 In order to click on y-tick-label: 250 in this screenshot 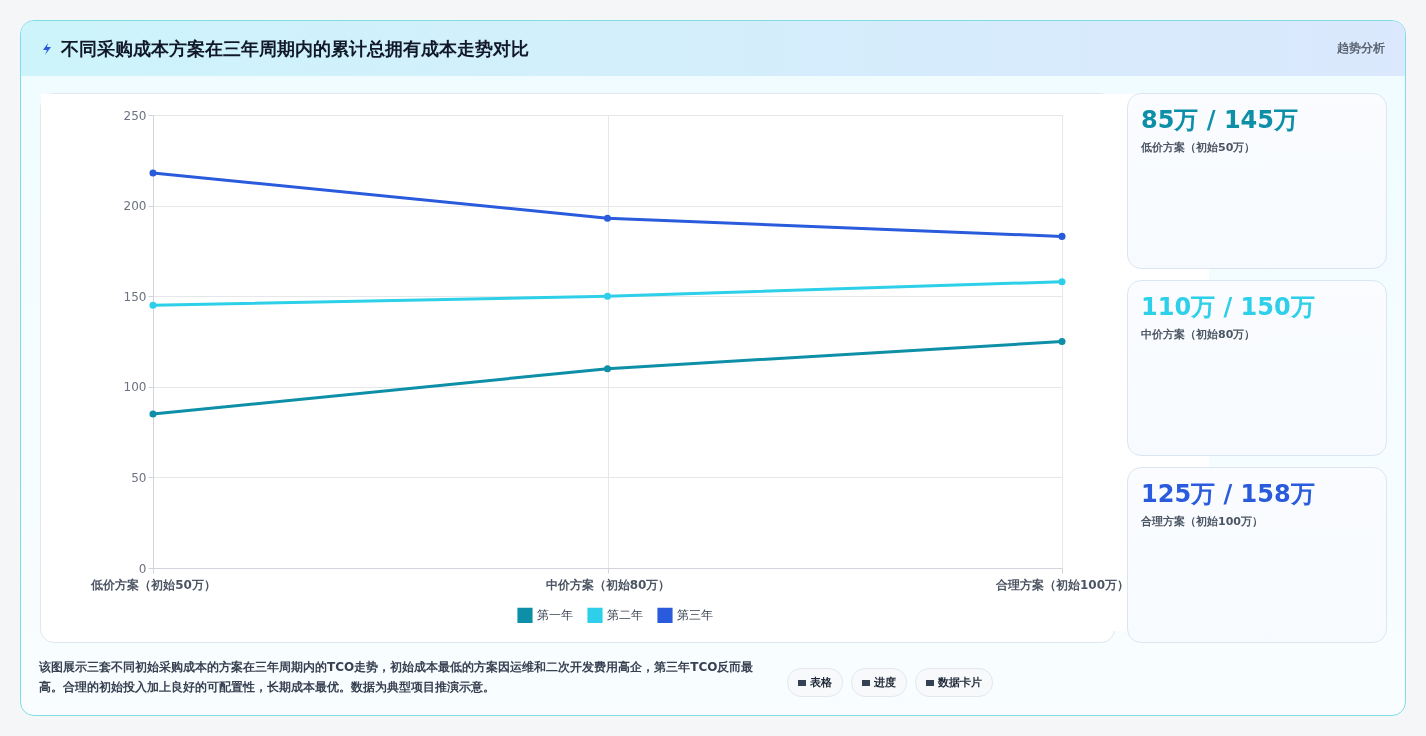, I will do `click(135, 115)`.